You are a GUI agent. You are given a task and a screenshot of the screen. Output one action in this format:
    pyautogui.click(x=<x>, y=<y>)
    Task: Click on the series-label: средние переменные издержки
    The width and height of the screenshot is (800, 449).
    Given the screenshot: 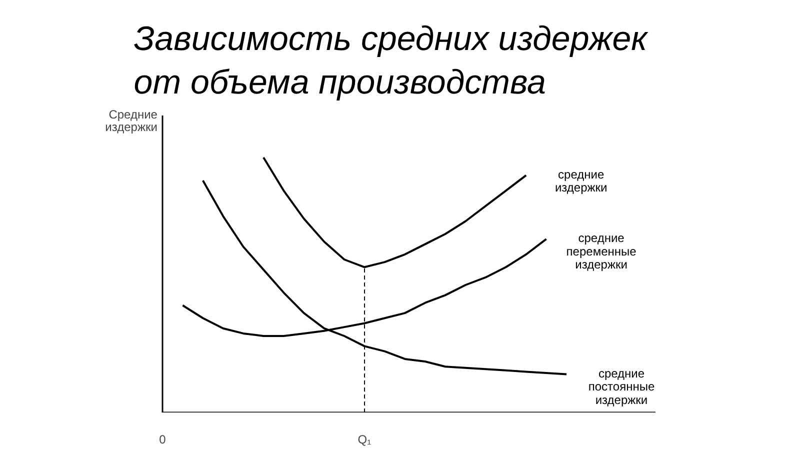 What is the action you would take?
    pyautogui.click(x=601, y=251)
    